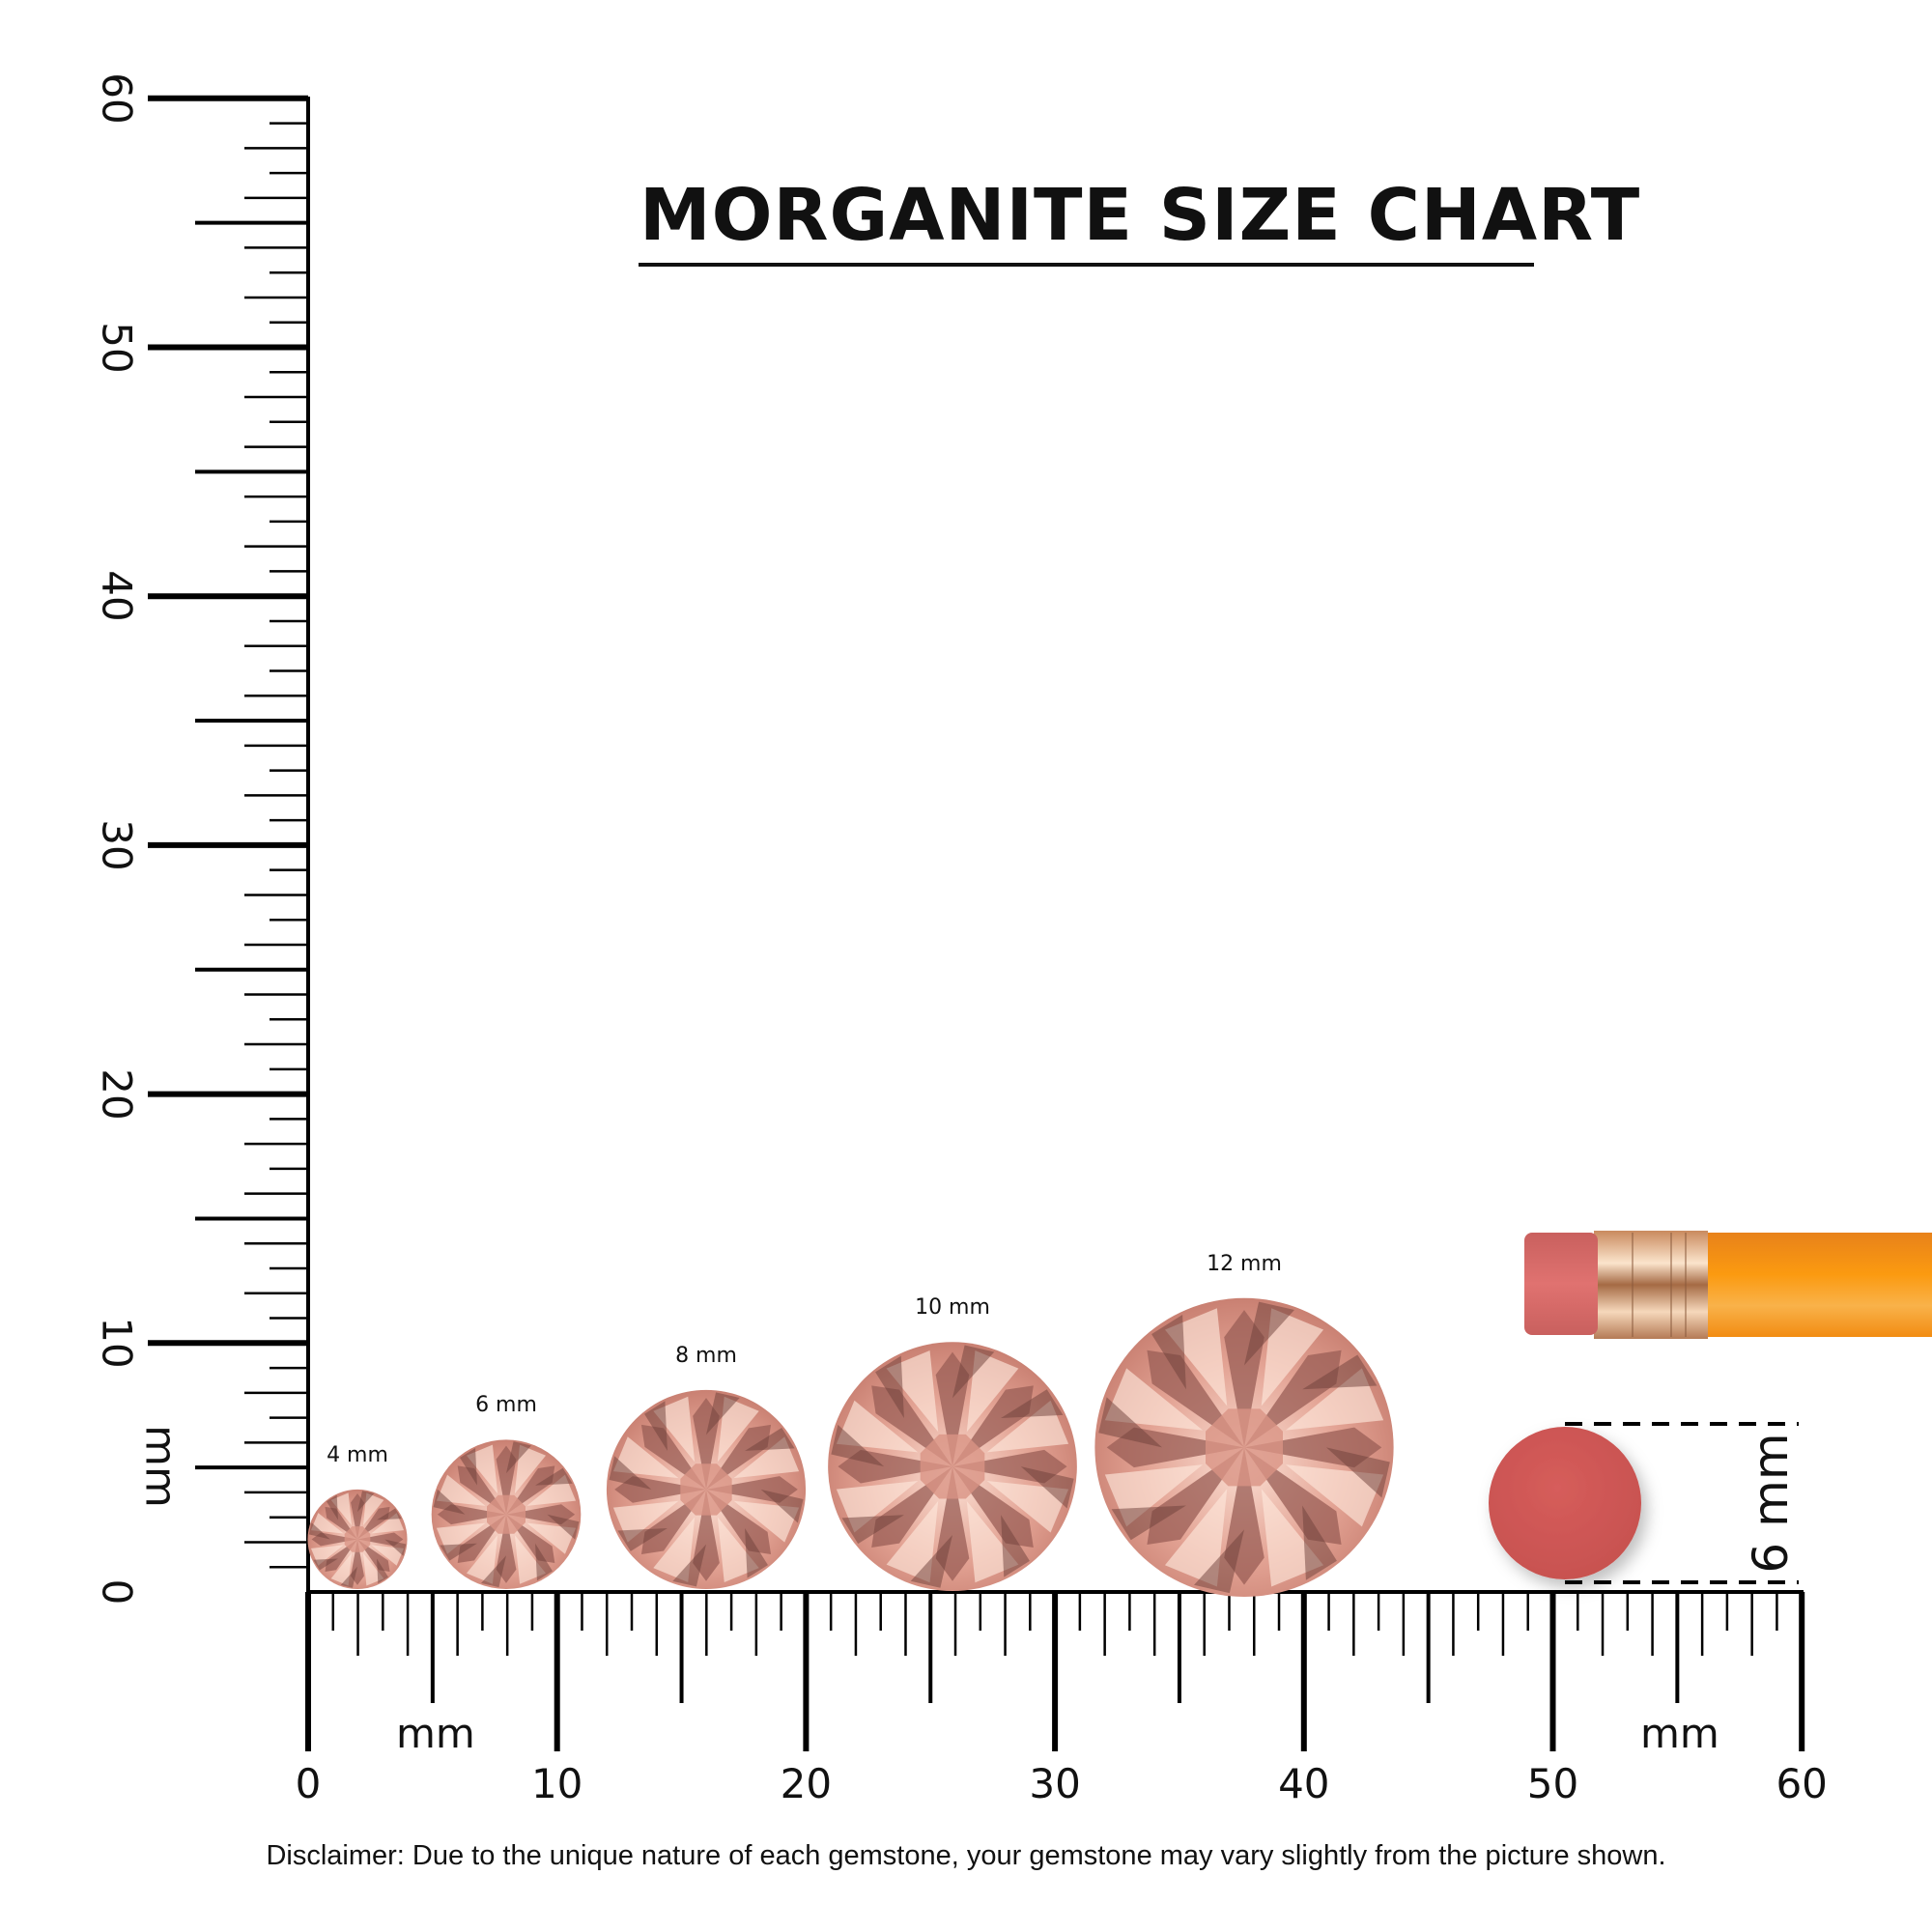  I want to click on x-unit-label-right: mm, so click(1679, 1733).